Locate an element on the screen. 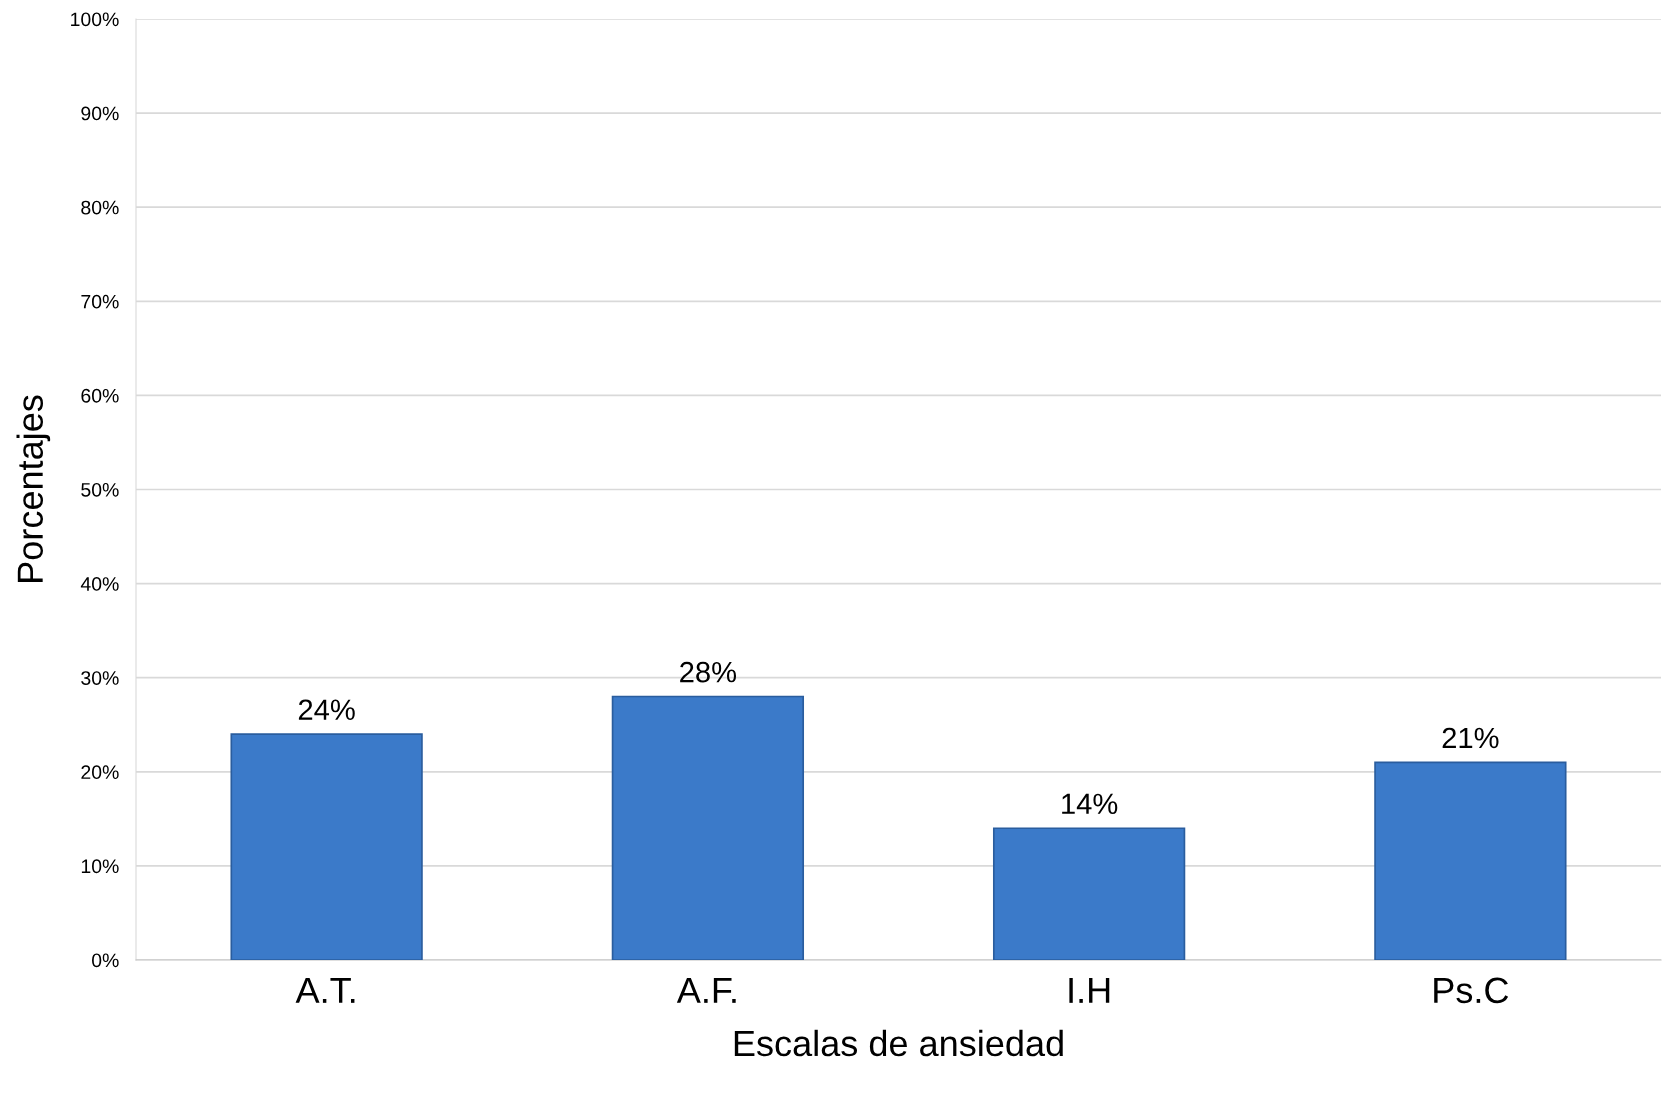 Image resolution: width=1664 pixels, height=1094 pixels. y-tick-label: 10% is located at coordinates (100, 866).